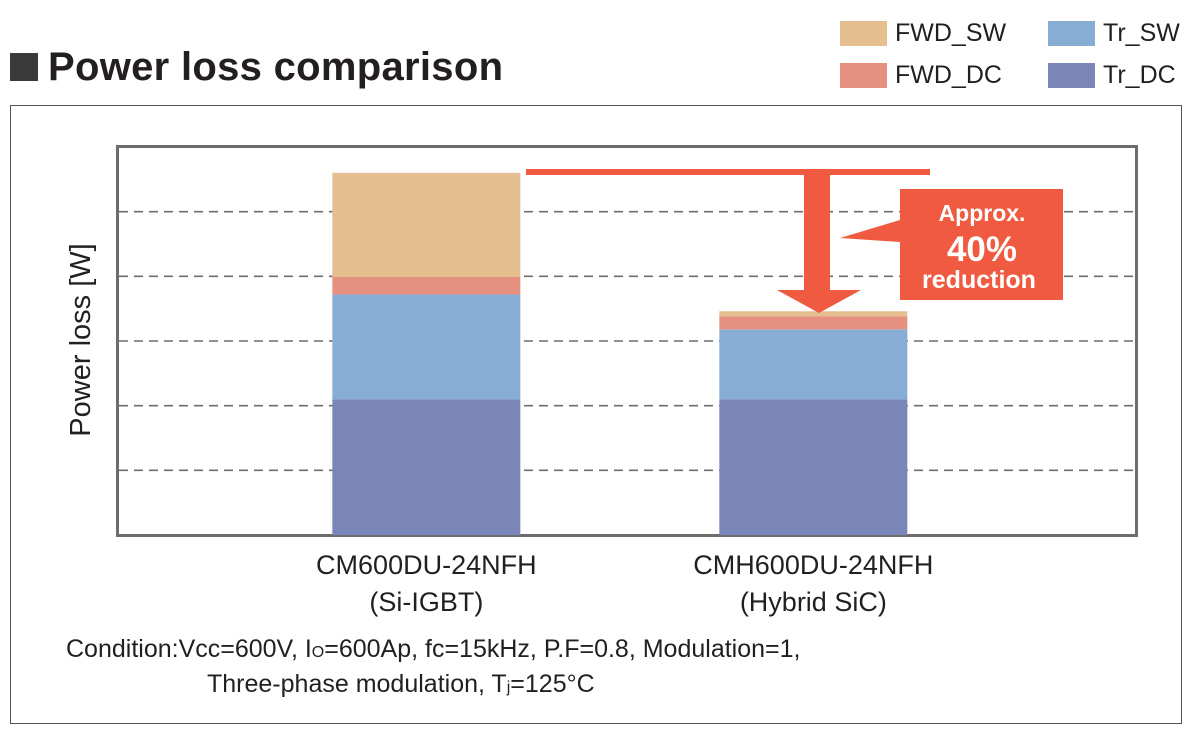  I want to click on legend-item-tr-dc: Tr_DC, so click(1112, 75).